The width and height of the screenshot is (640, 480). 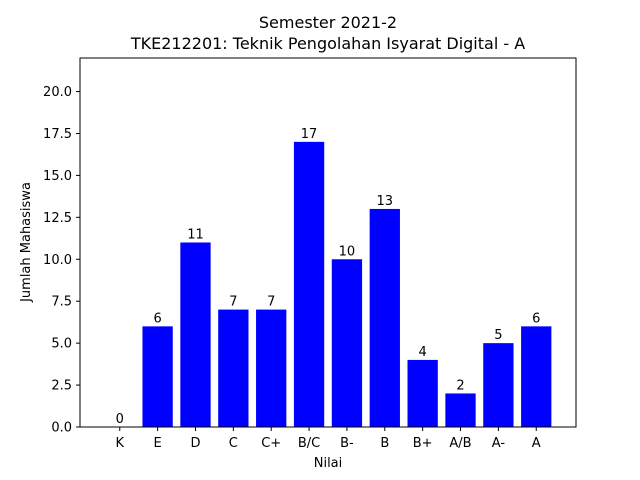 What do you see at coordinates (57, 134) in the screenshot?
I see `y-tick-label: 17.5` at bounding box center [57, 134].